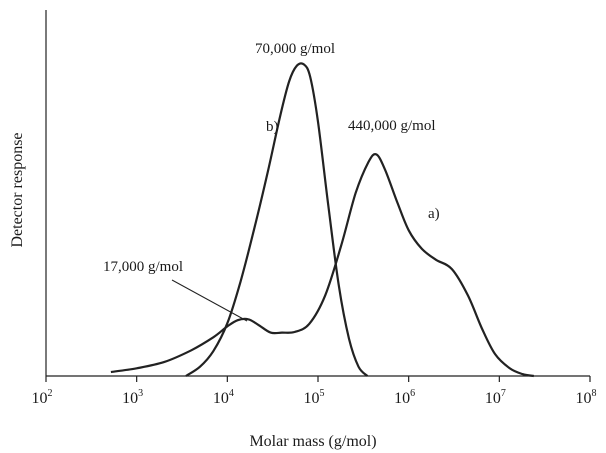  Describe the element at coordinates (314, 397) in the screenshot. I see `x-tick-label: 10⁵` at that location.